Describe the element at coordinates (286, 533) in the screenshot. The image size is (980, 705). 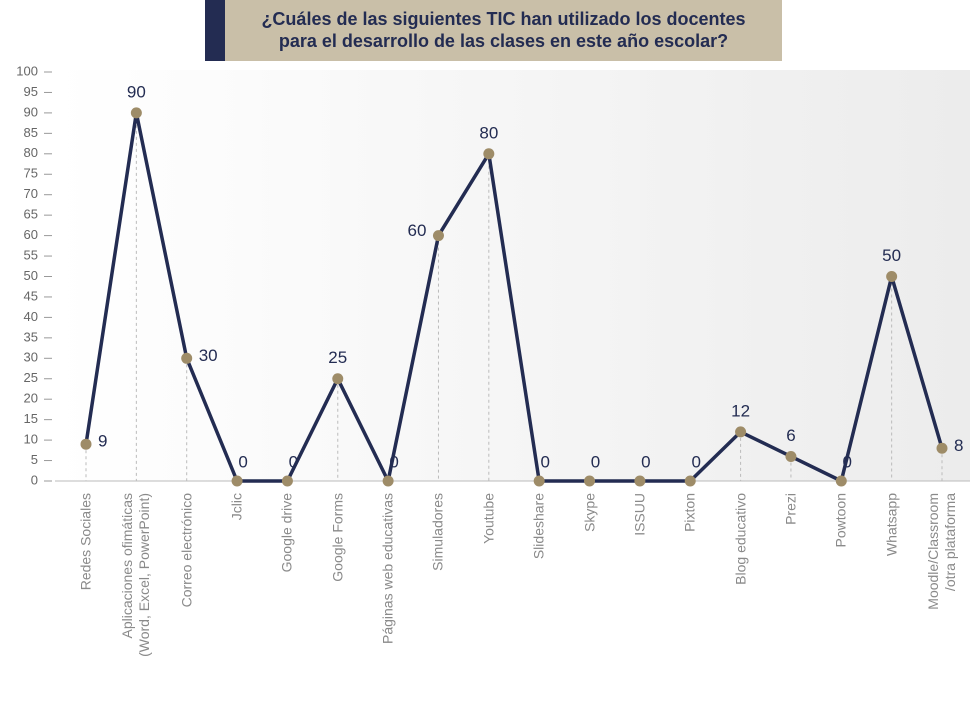
I see `x-tick-label: Google drive` at that location.